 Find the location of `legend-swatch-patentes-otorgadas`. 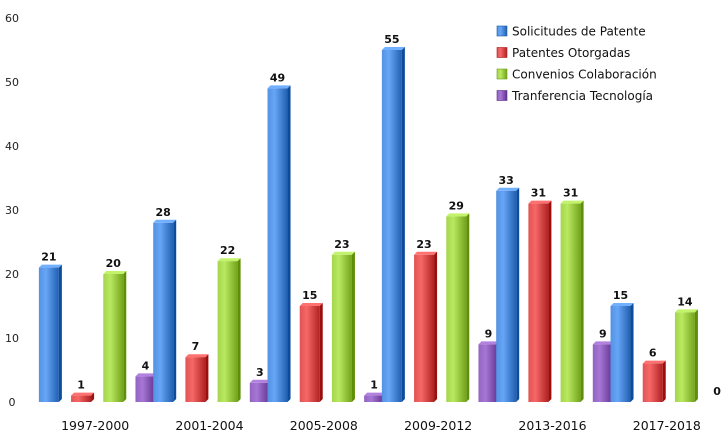

legend-swatch-patentes-otorgadas is located at coordinates (502, 52).